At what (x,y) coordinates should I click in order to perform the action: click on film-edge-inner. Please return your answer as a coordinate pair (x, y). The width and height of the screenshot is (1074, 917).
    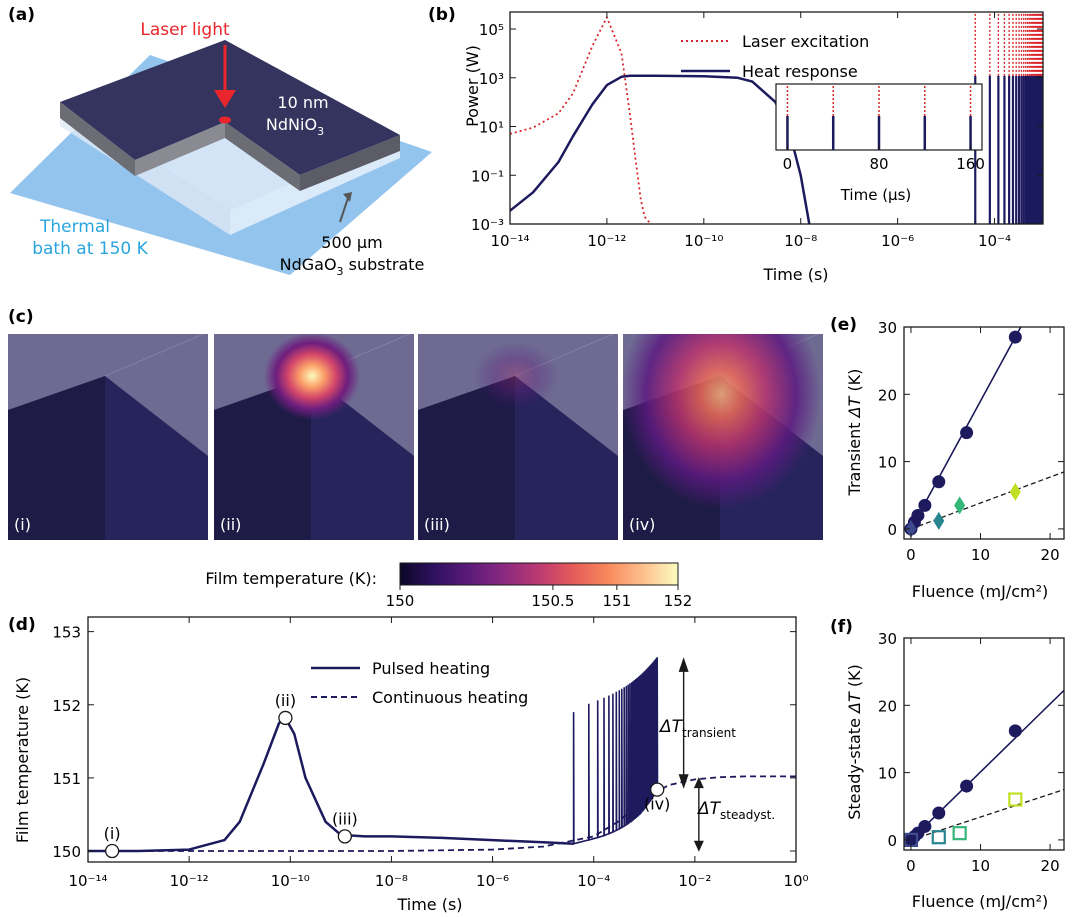
    Looking at the image, I should click on (262, 156).